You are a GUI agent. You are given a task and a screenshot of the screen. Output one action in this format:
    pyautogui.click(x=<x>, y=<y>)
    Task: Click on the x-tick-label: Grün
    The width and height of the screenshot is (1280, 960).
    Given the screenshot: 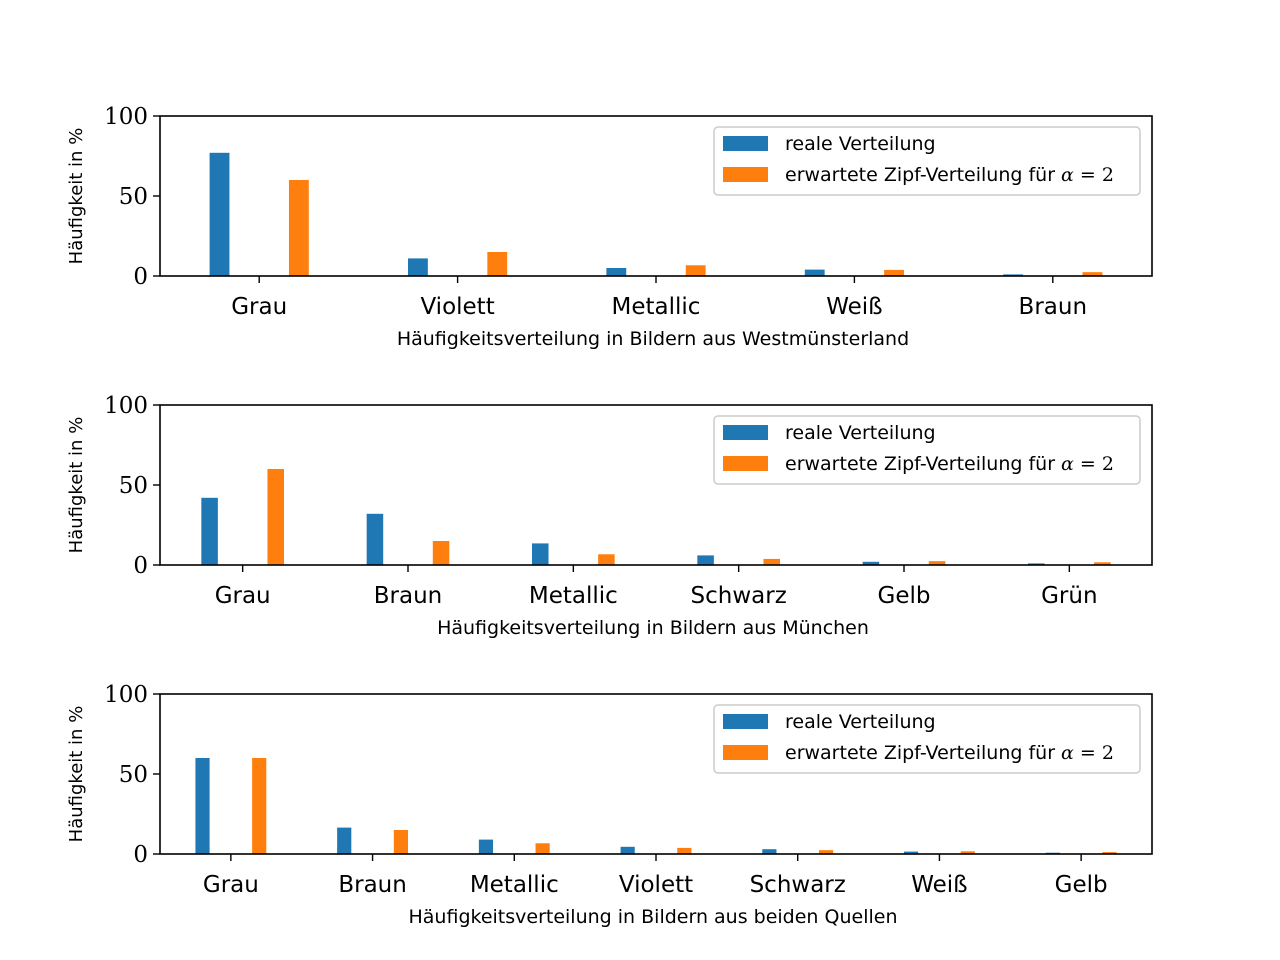 What is the action you would take?
    pyautogui.click(x=1069, y=596)
    